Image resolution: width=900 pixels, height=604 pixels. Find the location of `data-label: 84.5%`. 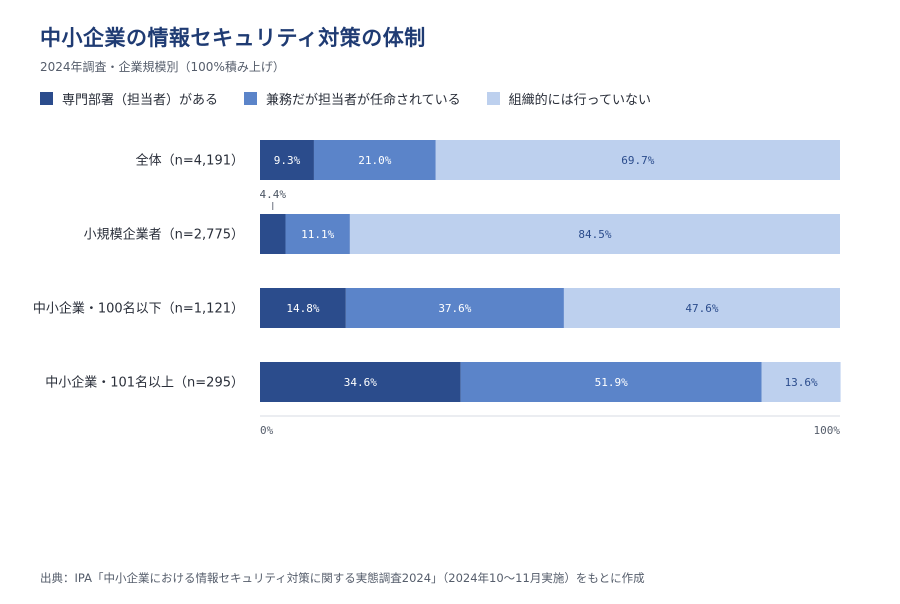

data-label: 84.5% is located at coordinates (594, 234).